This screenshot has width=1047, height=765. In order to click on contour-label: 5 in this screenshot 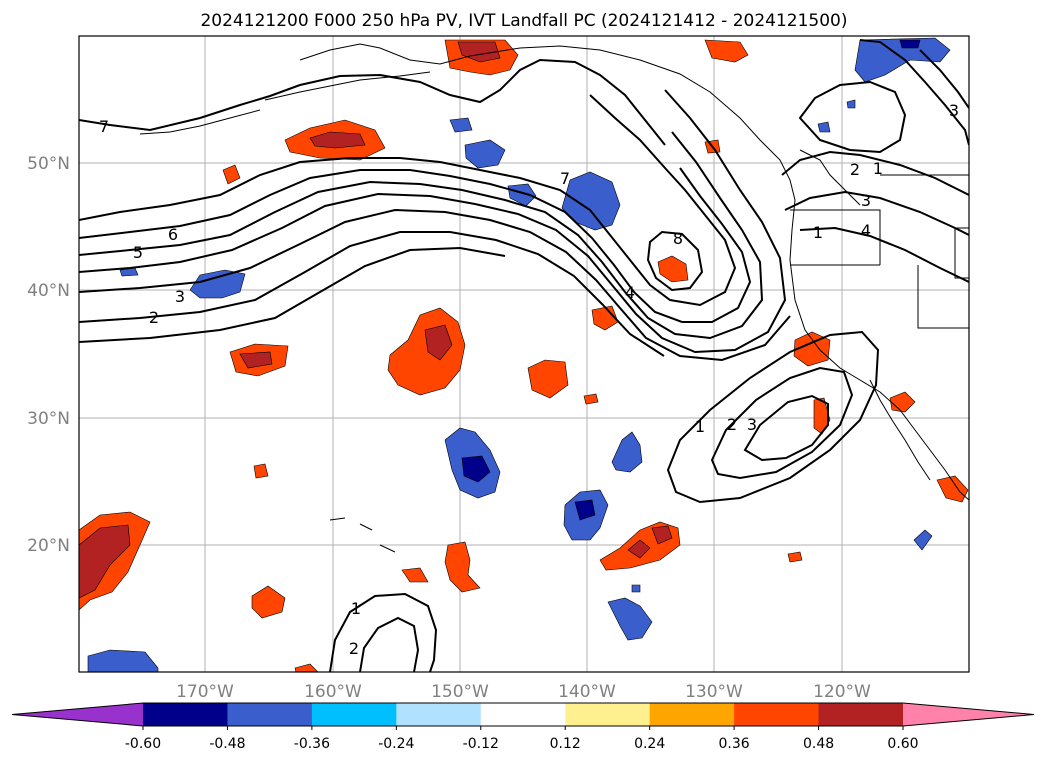, I will do `click(138, 252)`.